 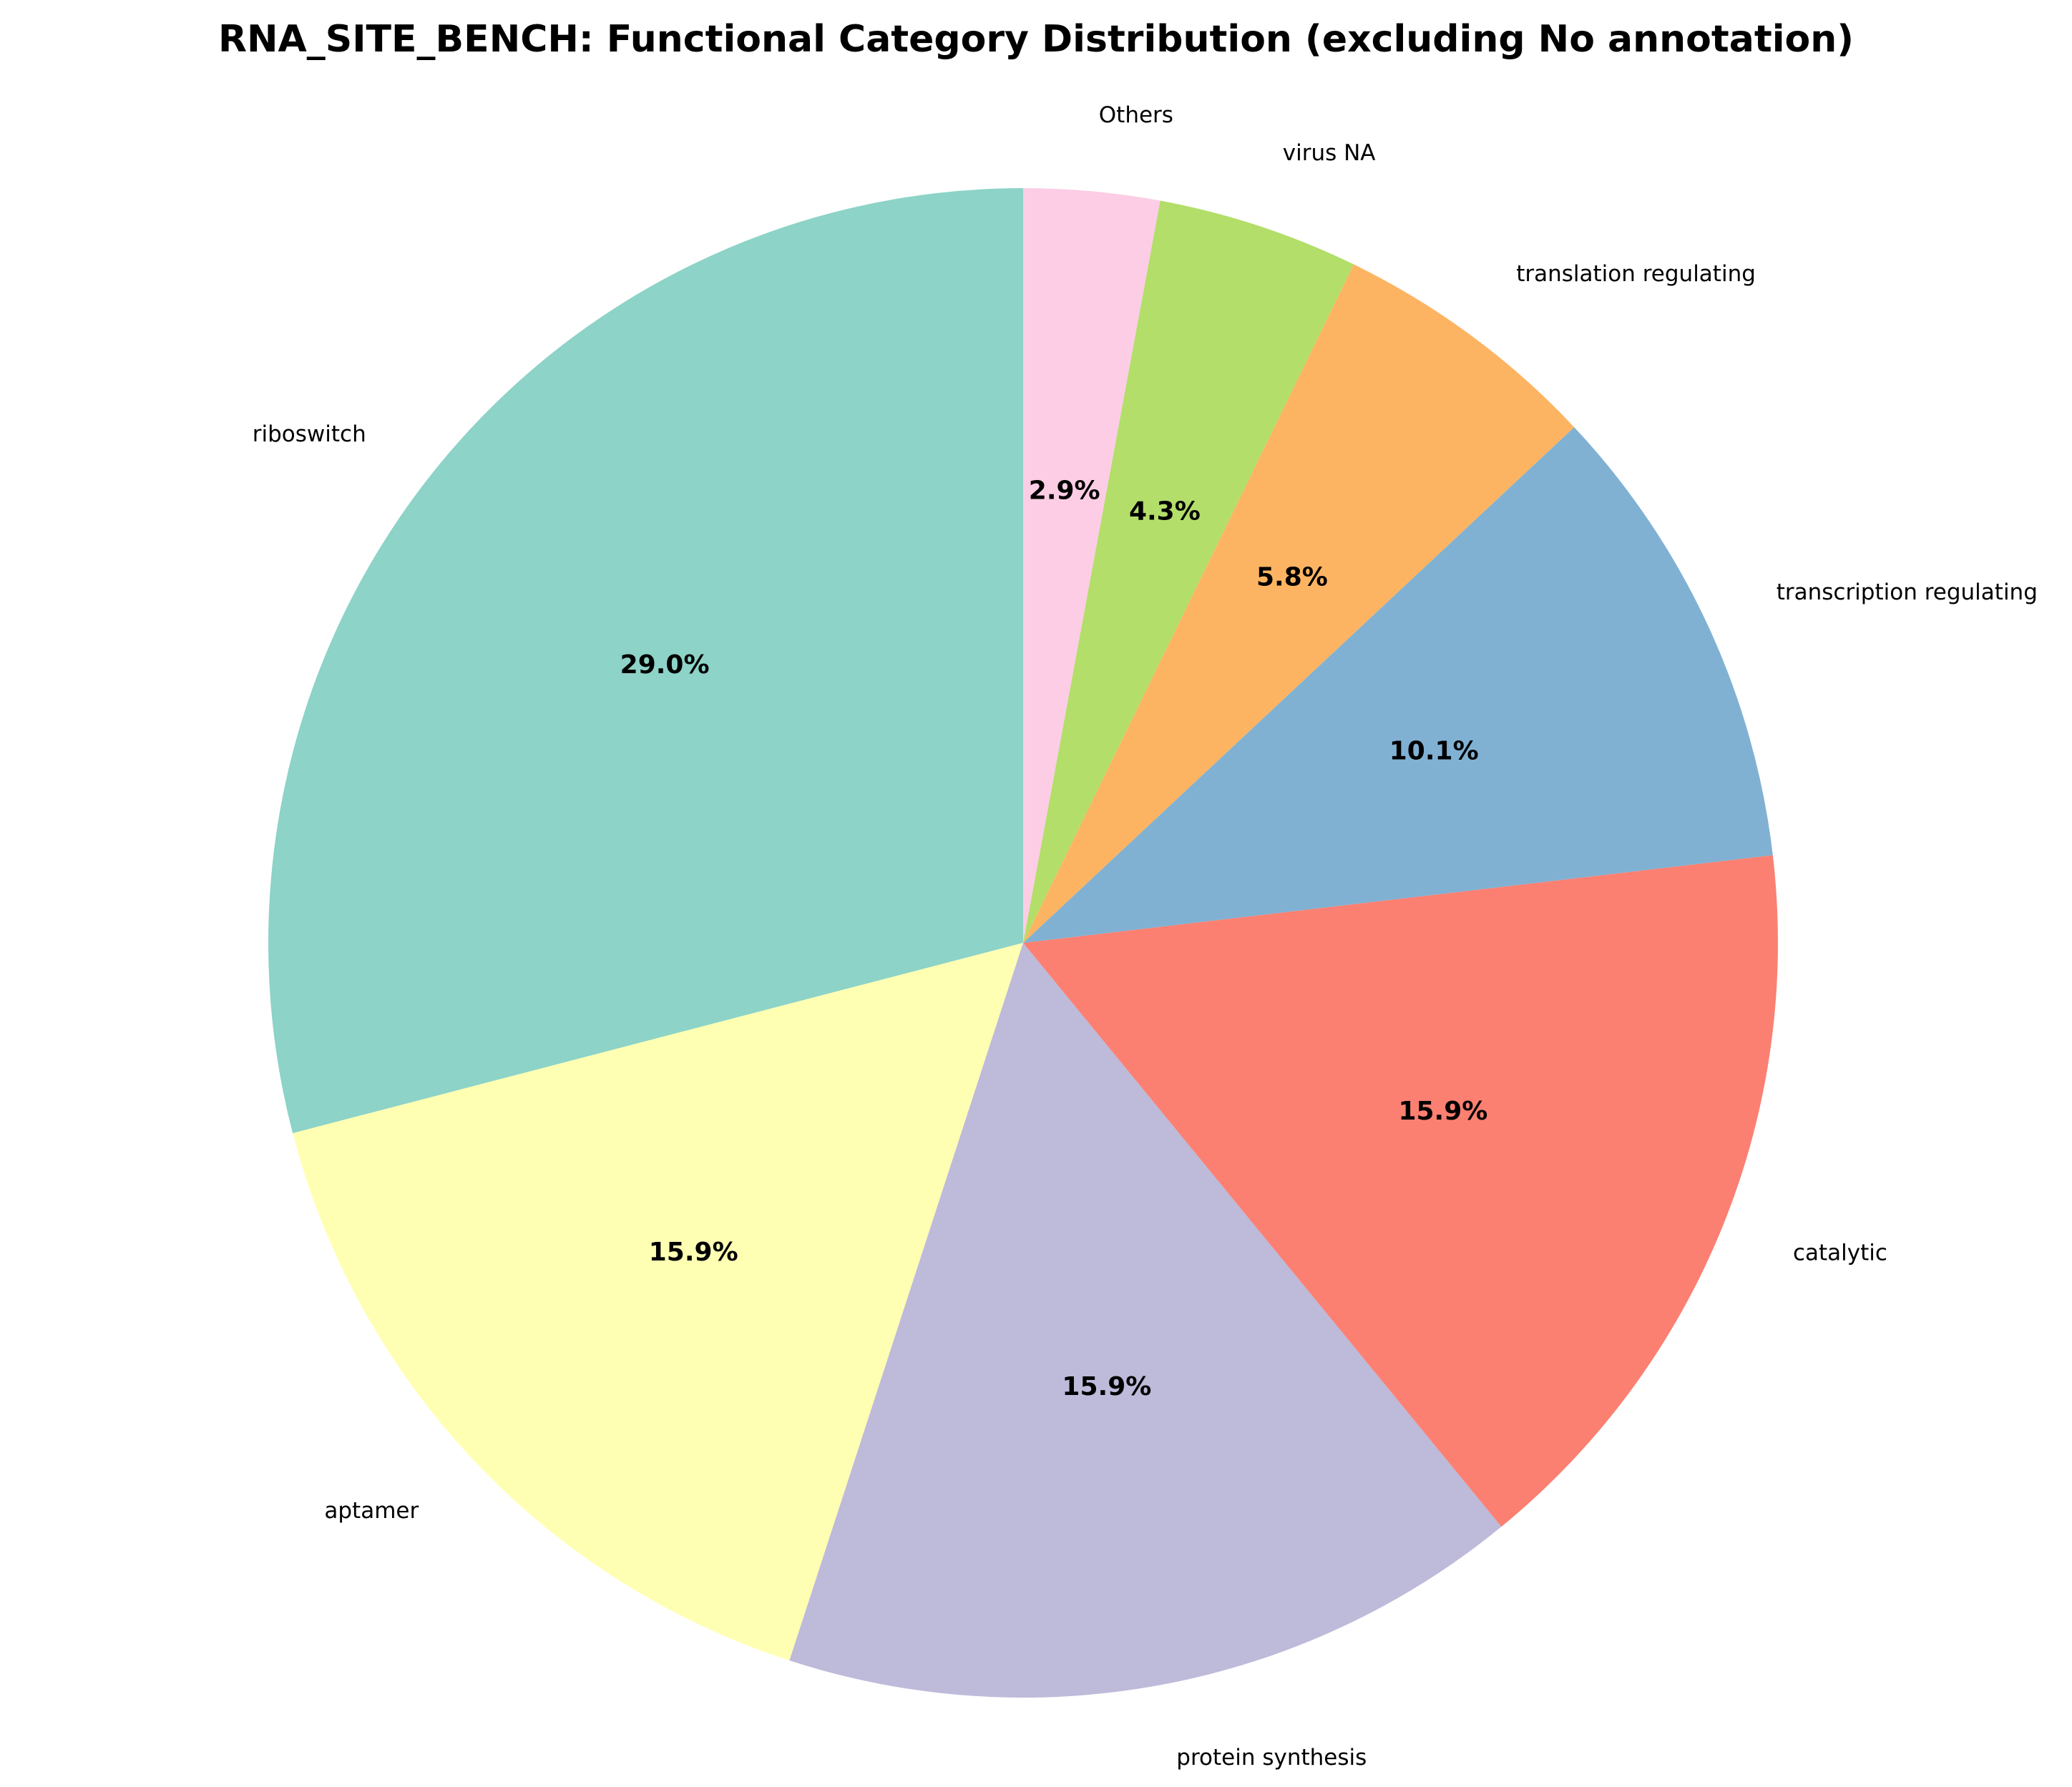 What do you see at coordinates (1165, 512) in the screenshot?
I see `pct-label-virus-na: 4.3%` at bounding box center [1165, 512].